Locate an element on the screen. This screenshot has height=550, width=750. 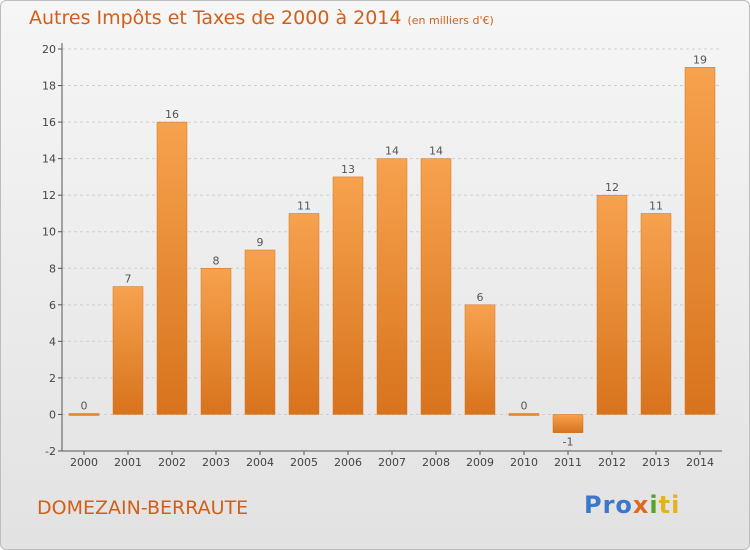
y-tick-label: 8 is located at coordinates (52, 268).